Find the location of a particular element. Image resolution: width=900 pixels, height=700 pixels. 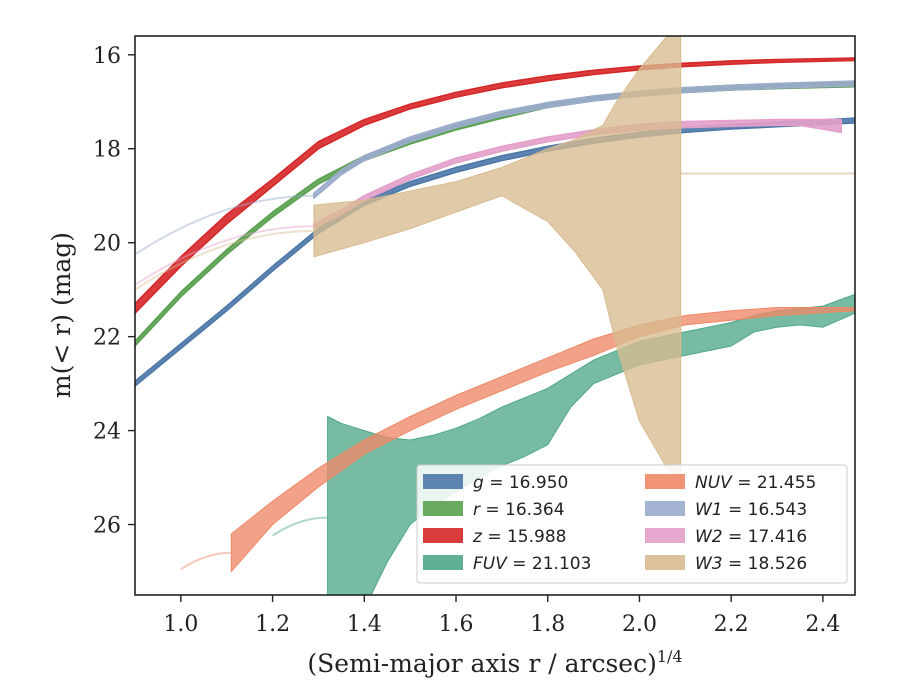

x-tick-label: 1.0 is located at coordinates (180, 624).